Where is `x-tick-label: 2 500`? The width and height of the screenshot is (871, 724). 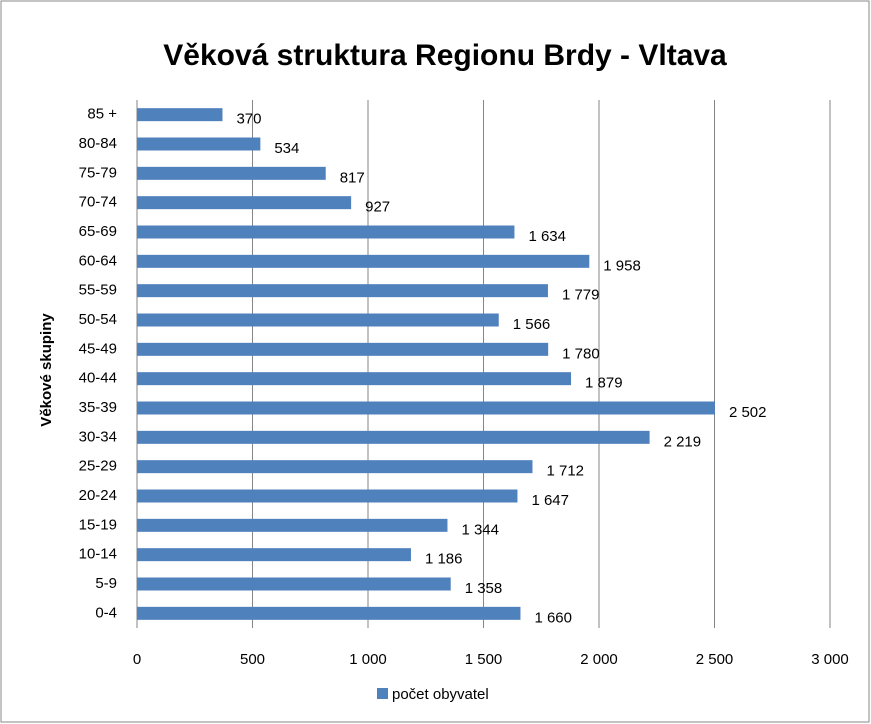
x-tick-label: 2 500 is located at coordinates (715, 659).